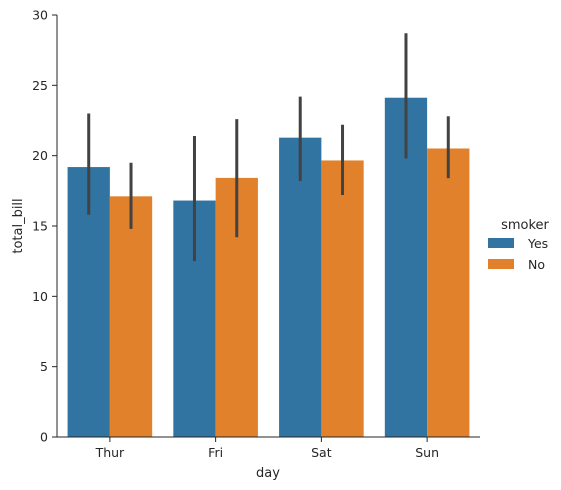 Image resolution: width=561 pixels, height=490 pixels. I want to click on y-tick-label: 20, so click(40, 155).